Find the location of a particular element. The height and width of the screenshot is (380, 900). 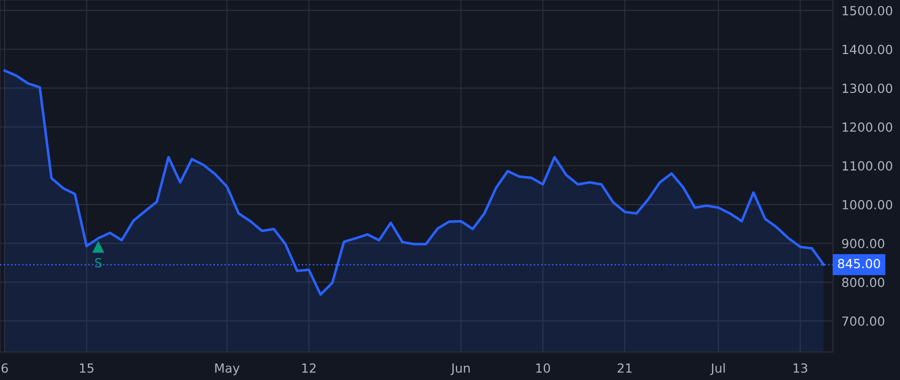

x-tick-label: 21 is located at coordinates (625, 368).